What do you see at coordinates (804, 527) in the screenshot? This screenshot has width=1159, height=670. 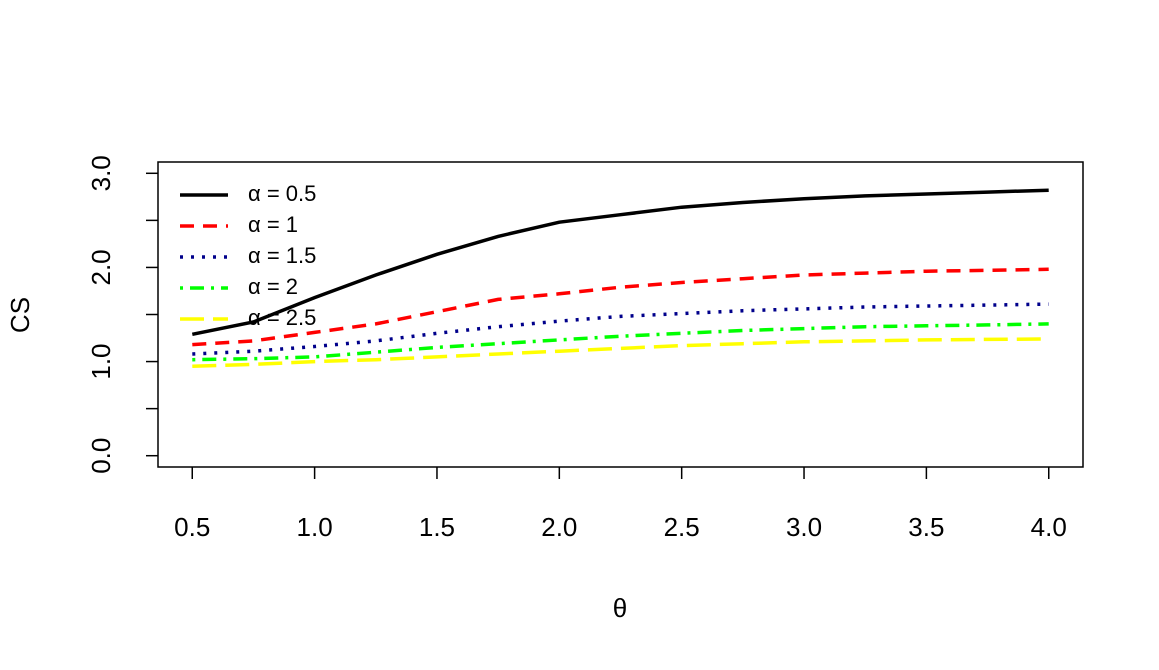 I see `x-tick-label: 3.0` at bounding box center [804, 527].